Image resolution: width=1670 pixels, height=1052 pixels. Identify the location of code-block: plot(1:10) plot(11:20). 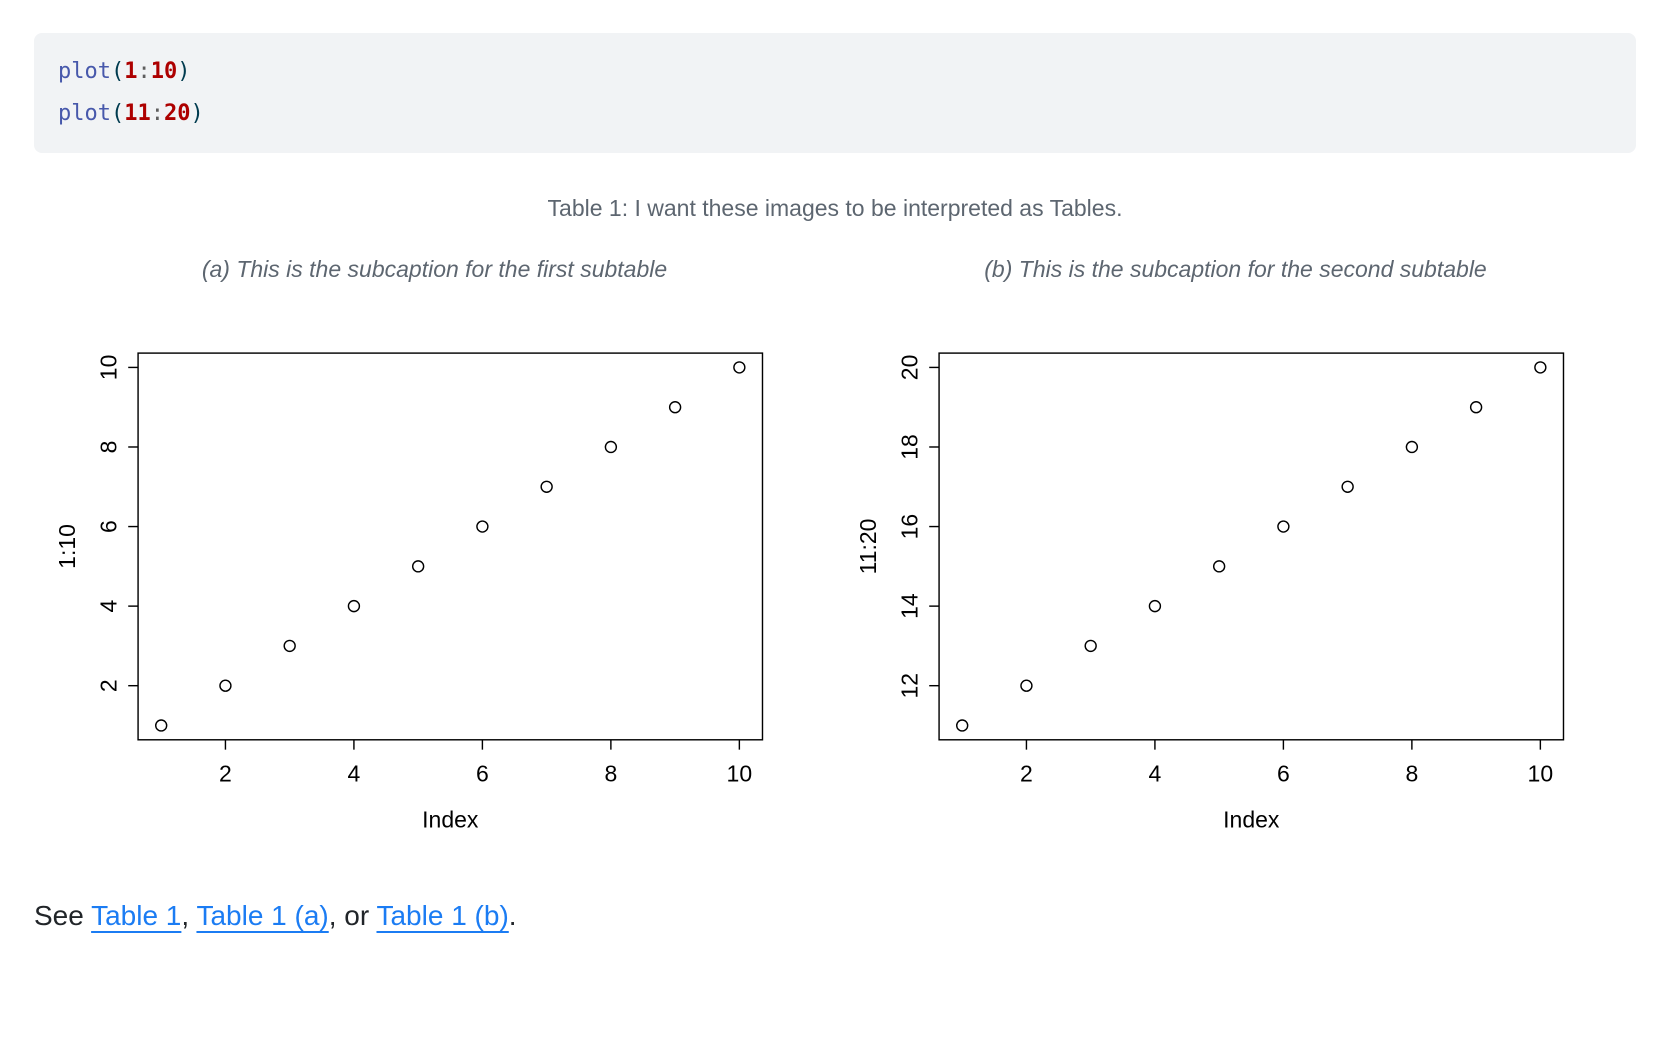
(835, 93).